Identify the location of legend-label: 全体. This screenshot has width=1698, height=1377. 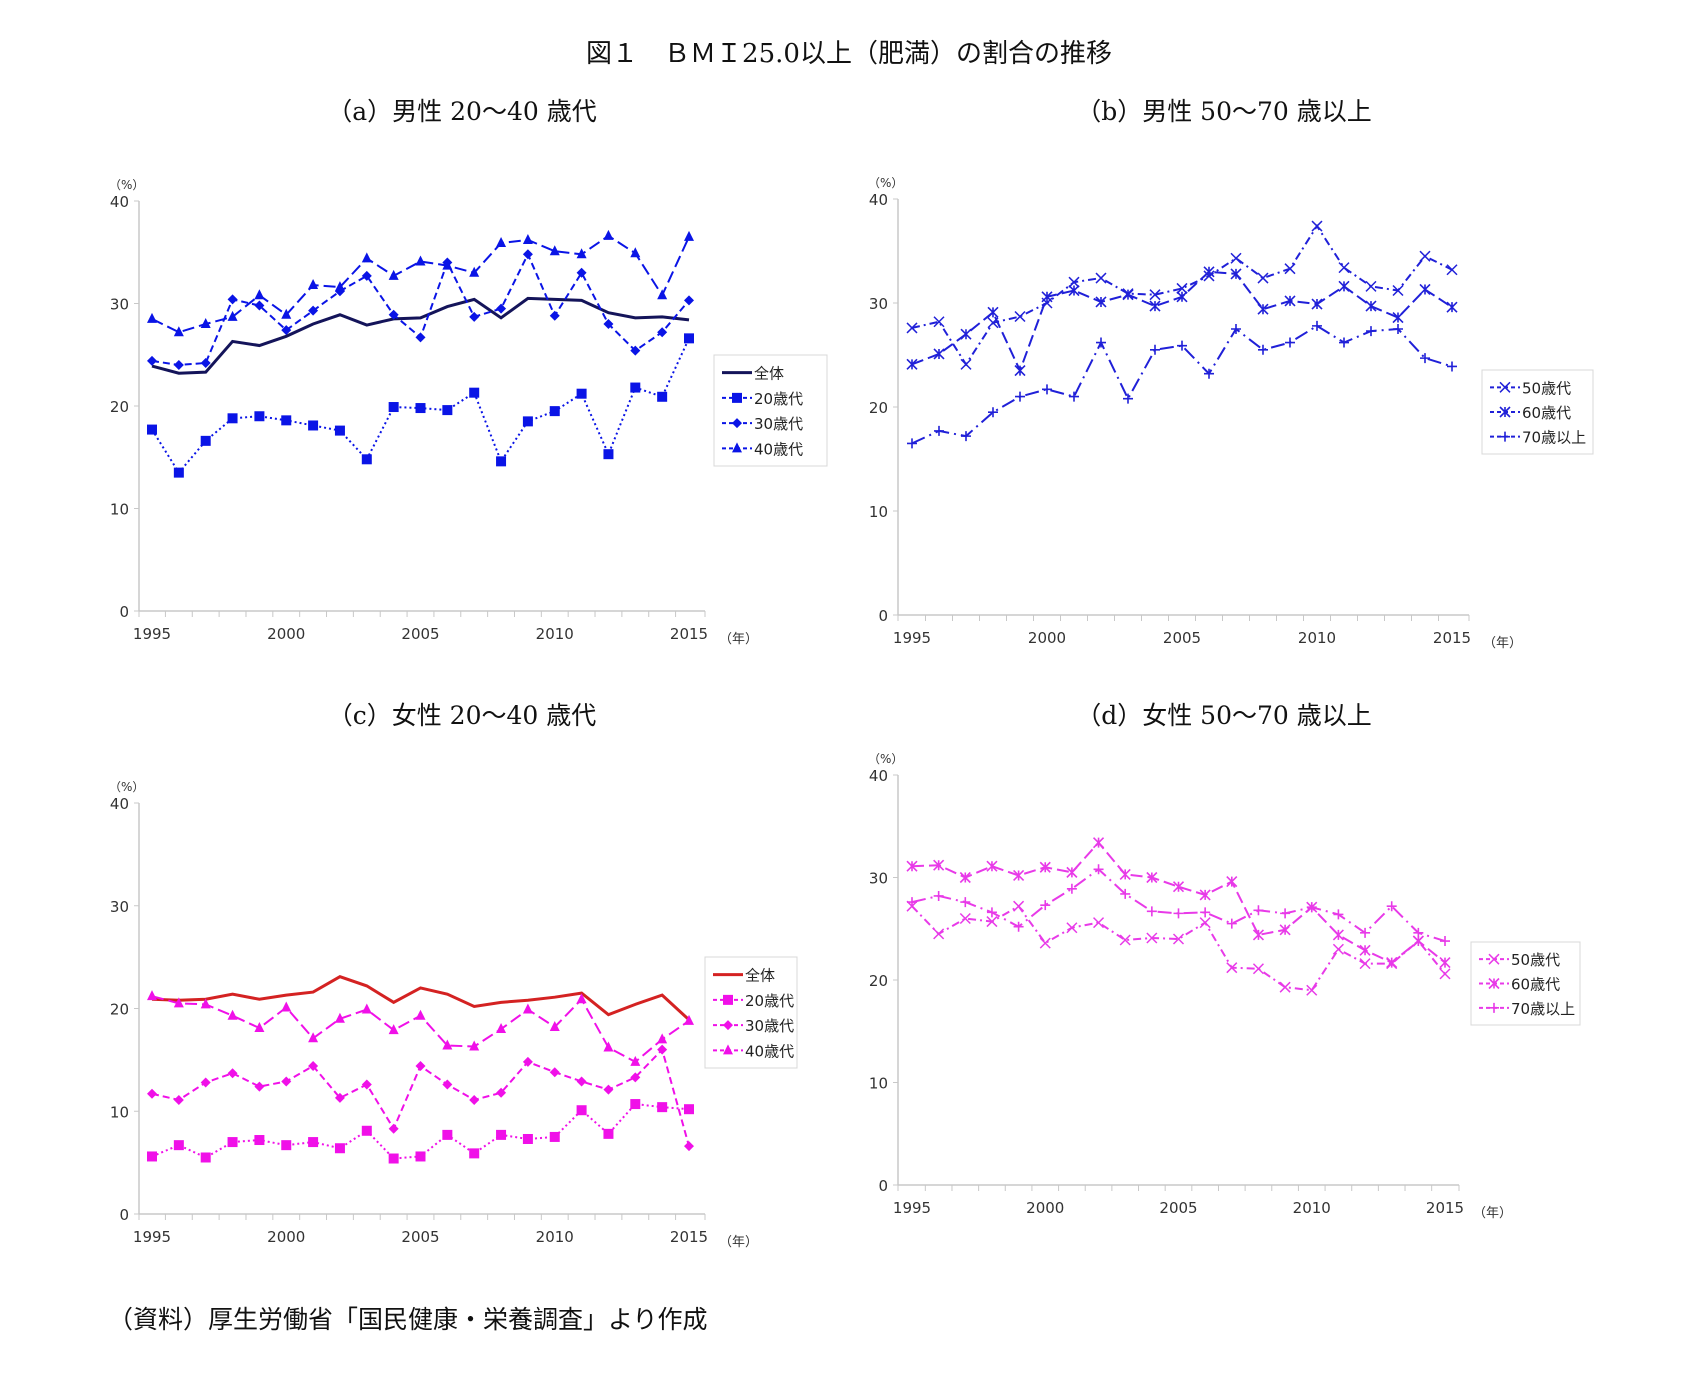
(760, 976).